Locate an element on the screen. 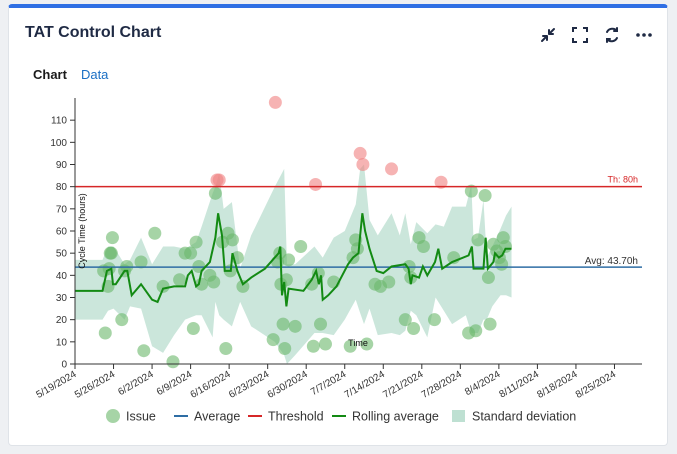 This screenshot has width=677, height=454. toolbar is located at coordinates (596, 35).